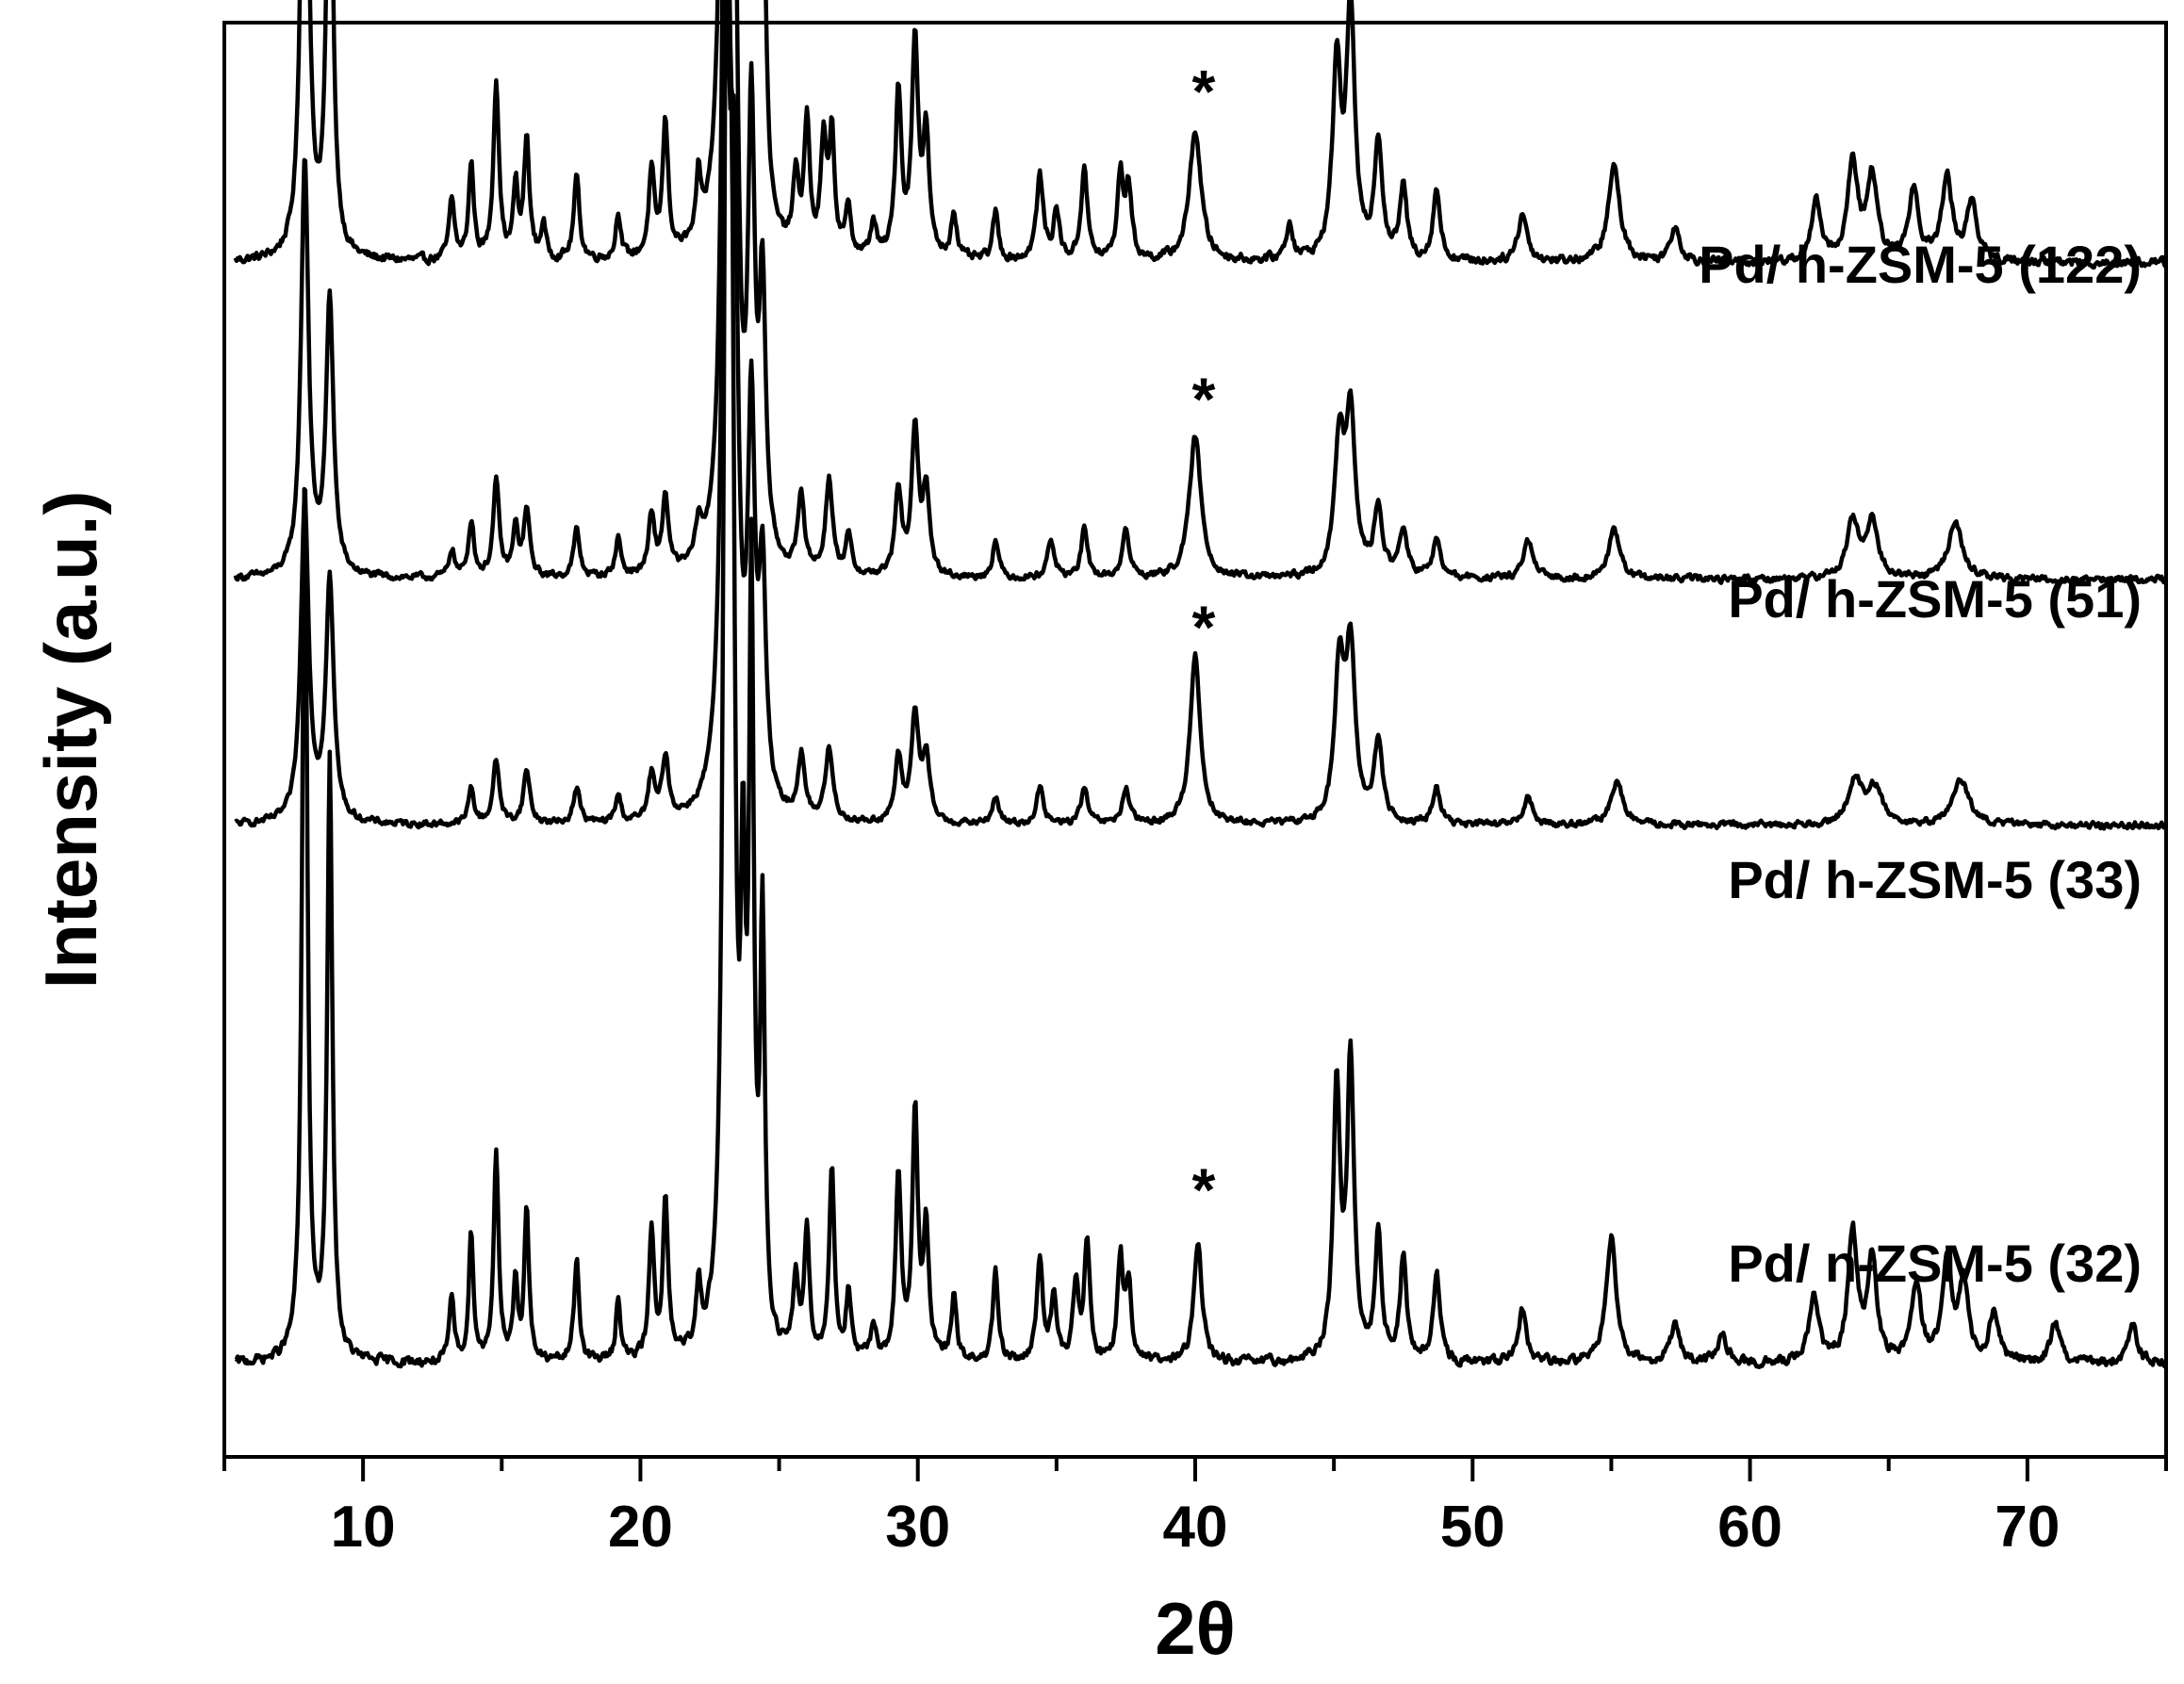 The image size is (2184, 1684). I want to click on series-label: Pd/ h-ZSM-5 (122), so click(1920, 264).